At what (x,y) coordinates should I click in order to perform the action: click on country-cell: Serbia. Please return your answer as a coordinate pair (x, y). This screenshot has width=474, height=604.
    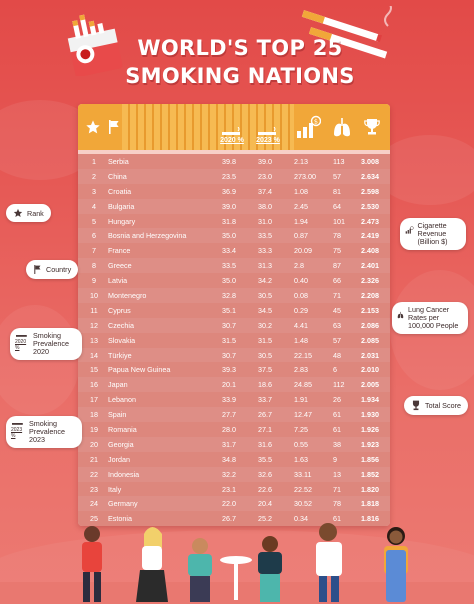
    Looking at the image, I should click on (118, 161).